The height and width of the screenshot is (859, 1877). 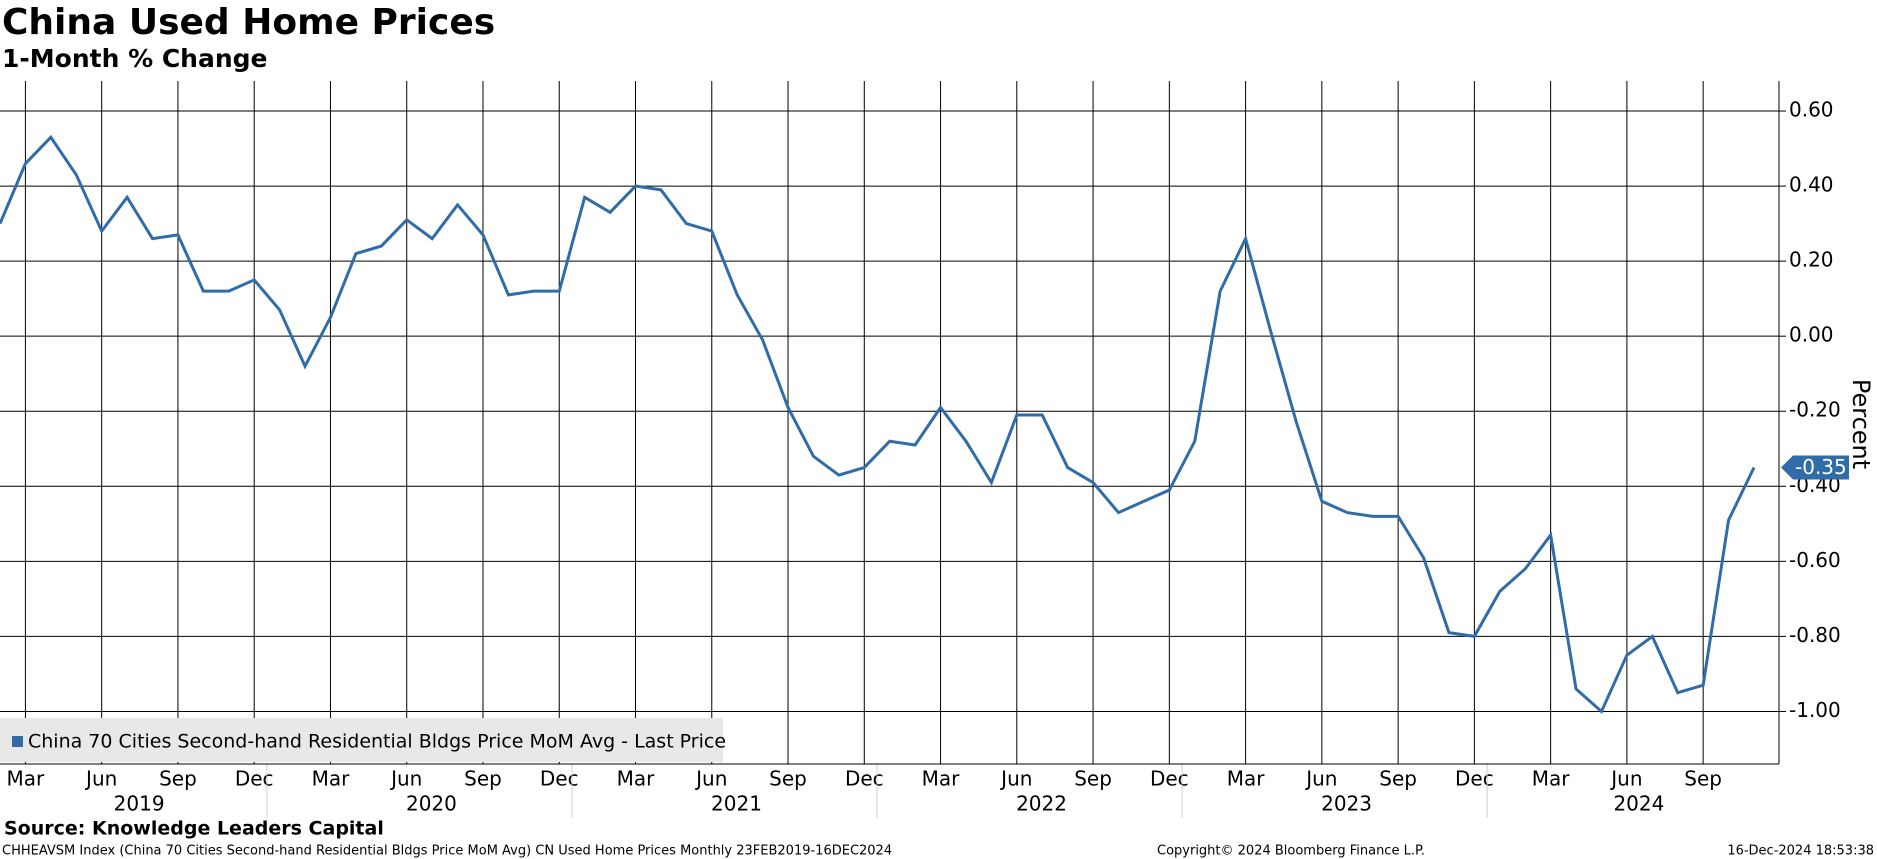 I want to click on y-tick-label: -0.60, so click(x=1815, y=560).